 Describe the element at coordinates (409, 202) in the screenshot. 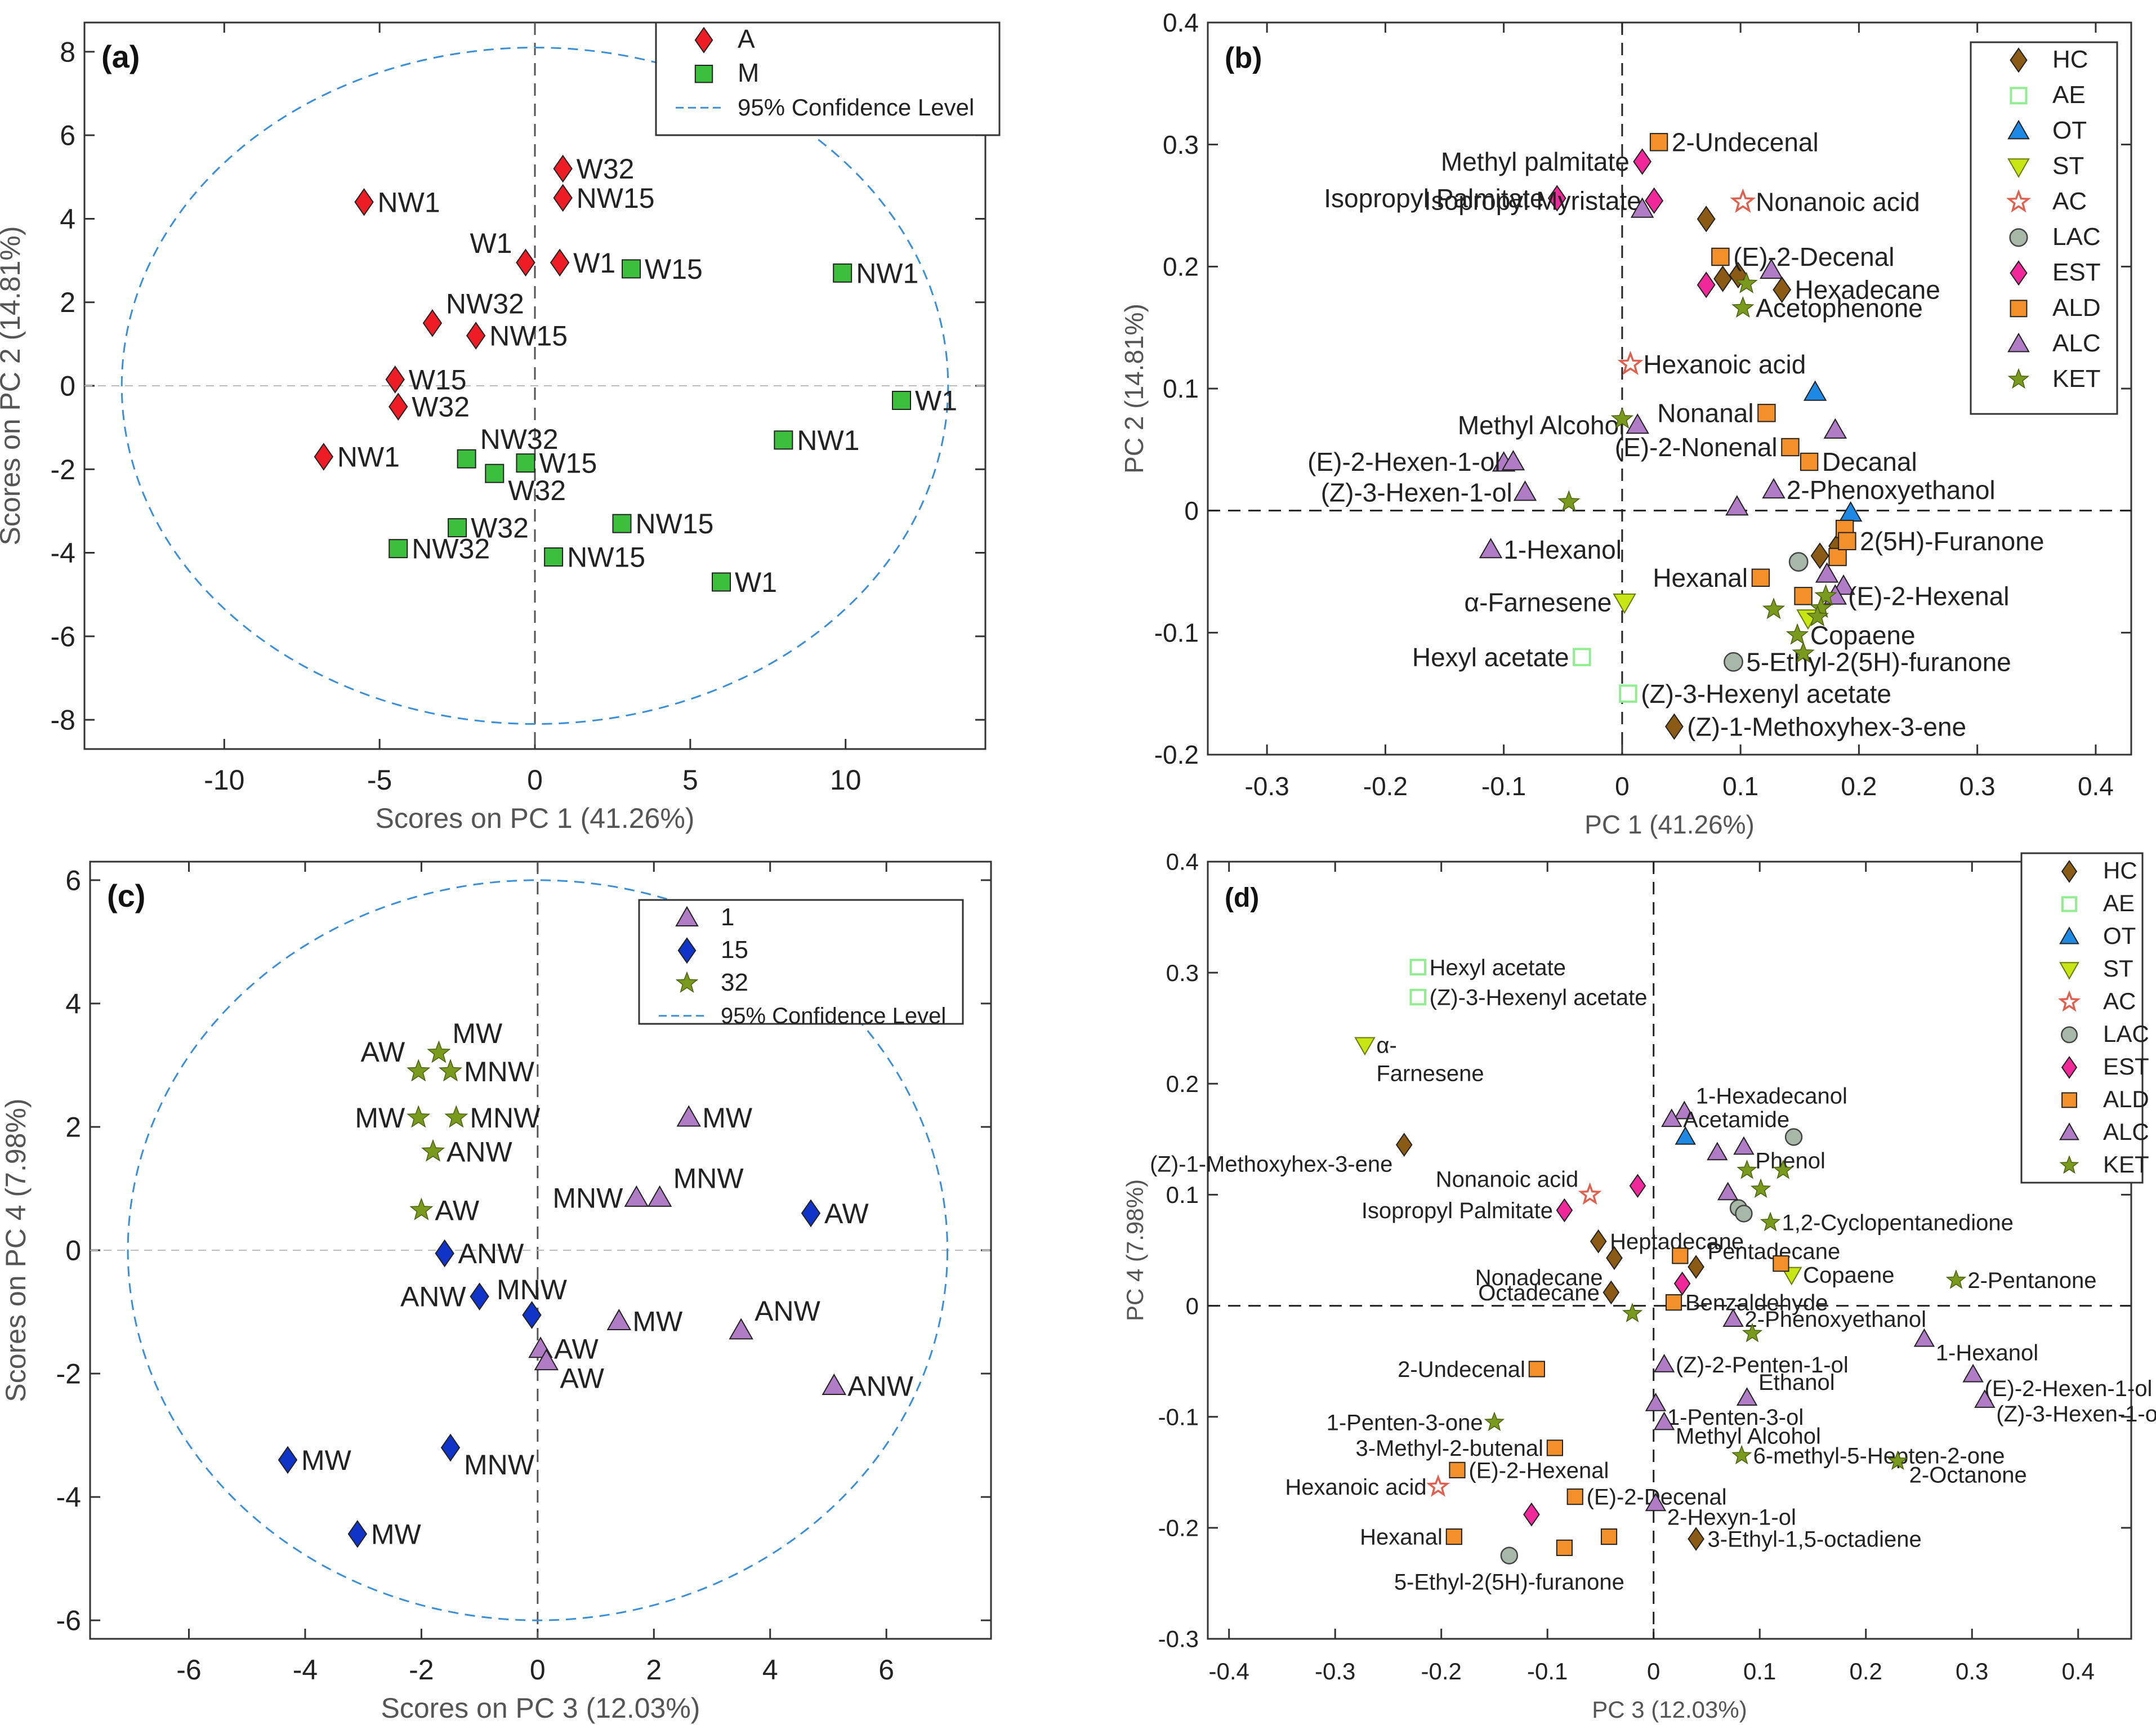

I see `point-label: NW1` at that location.